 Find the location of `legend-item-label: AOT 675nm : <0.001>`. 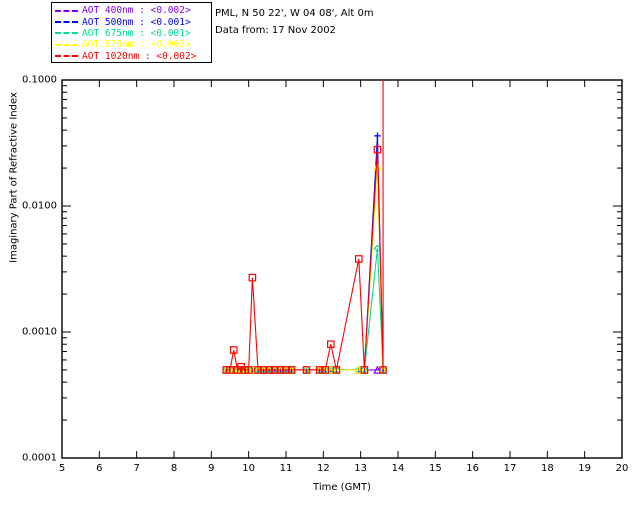

legend-item-label: AOT 675nm : <0.001> is located at coordinates (136, 33).